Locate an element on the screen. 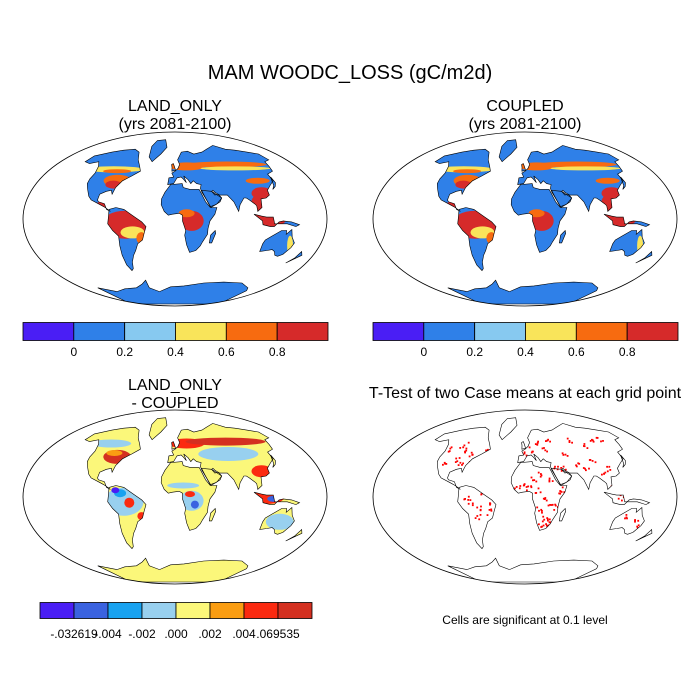 Image resolution: width=700 pixels, height=700 pixels. map-difference is located at coordinates (175, 497).